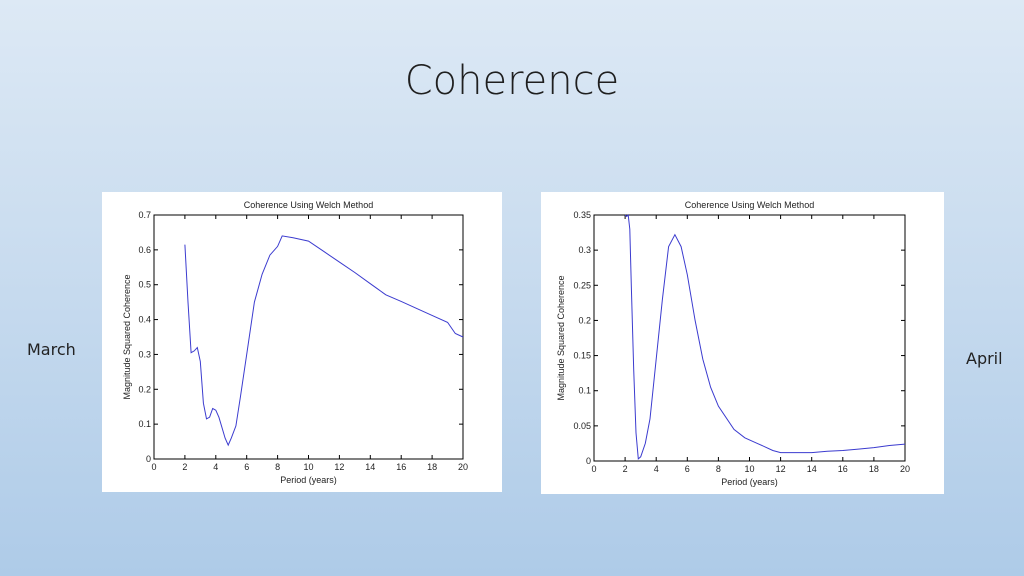 The image size is (1024, 576). I want to click on y-tick-label: 0.5, so click(144, 285).